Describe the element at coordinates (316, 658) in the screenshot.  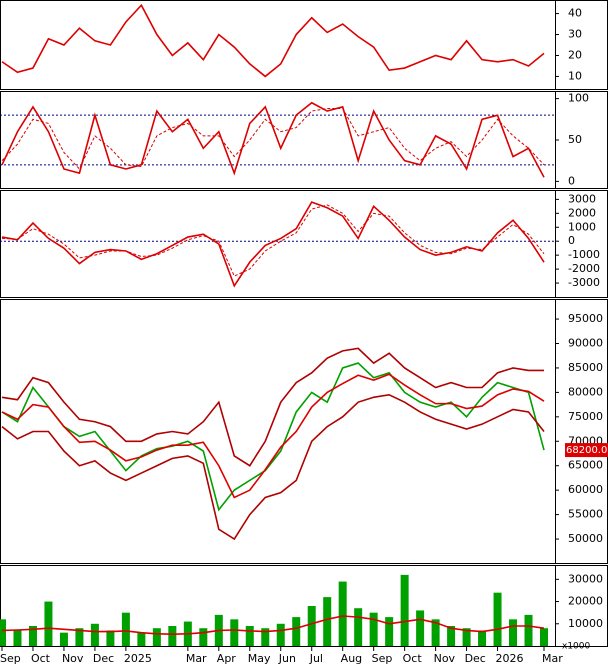
I see `x-tick-label: Jul` at that location.